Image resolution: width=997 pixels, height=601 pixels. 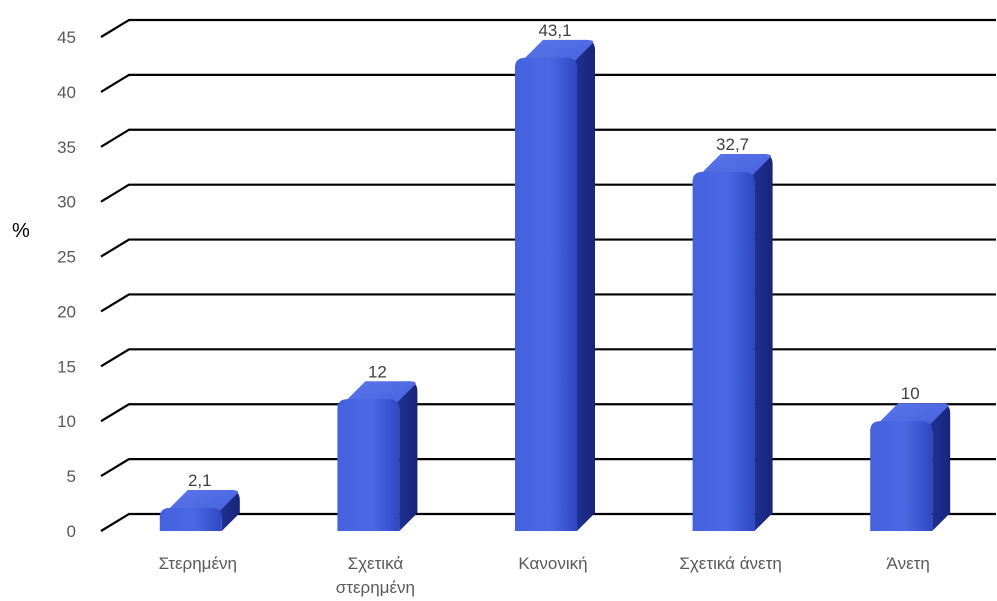 What do you see at coordinates (66, 311) in the screenshot?
I see `y-tick-label: 20` at bounding box center [66, 311].